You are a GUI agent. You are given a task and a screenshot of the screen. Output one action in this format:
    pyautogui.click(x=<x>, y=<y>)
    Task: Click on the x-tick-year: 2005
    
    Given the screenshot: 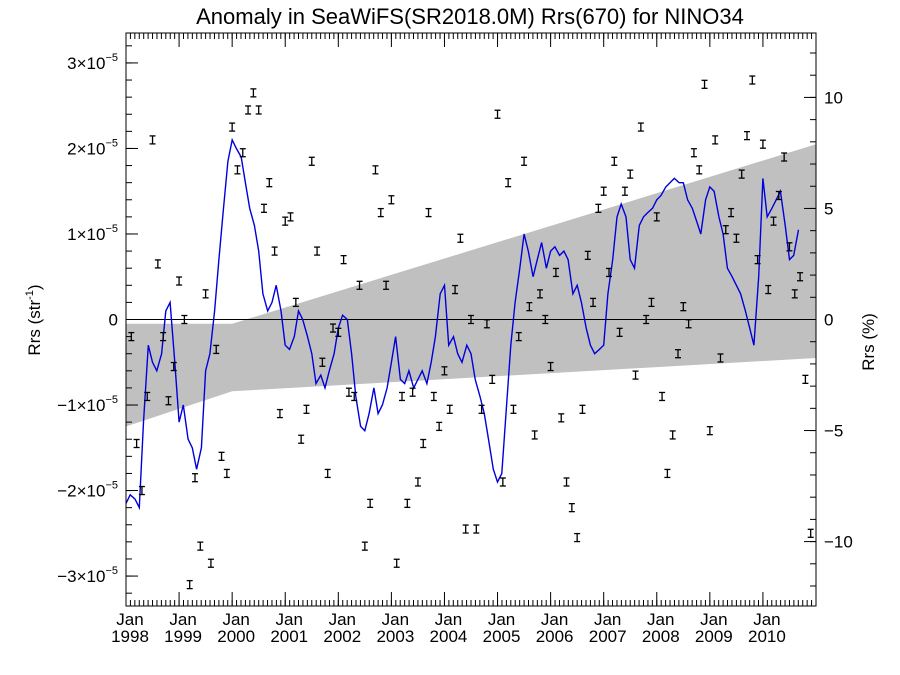 What is the action you would take?
    pyautogui.click(x=502, y=636)
    